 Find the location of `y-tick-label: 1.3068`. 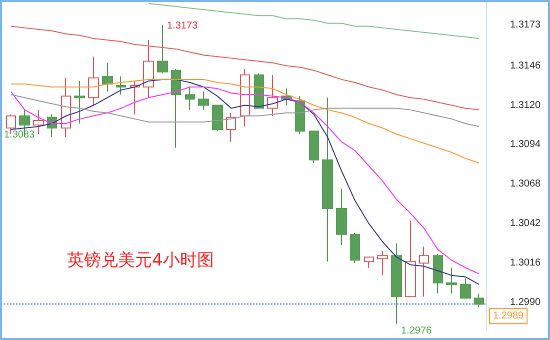

y-tick-label: 1.3068 is located at coordinates (526, 184).